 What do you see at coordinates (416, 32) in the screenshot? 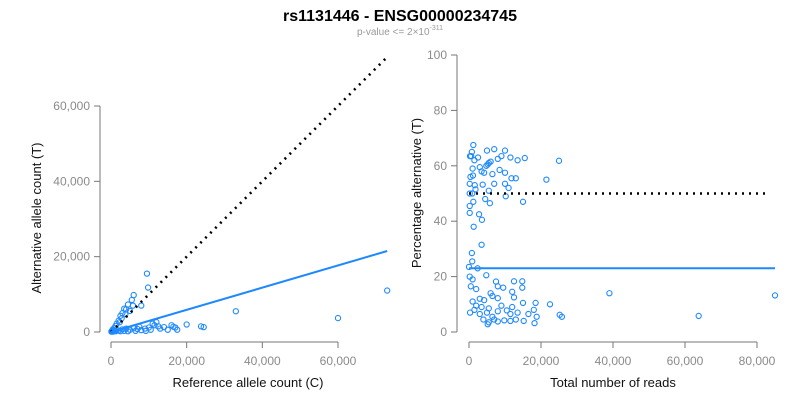
I see `subtitle-times: ×` at bounding box center [416, 32].